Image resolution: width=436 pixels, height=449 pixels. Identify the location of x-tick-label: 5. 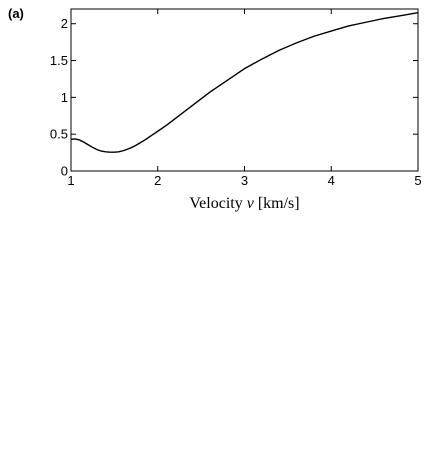
(417, 180).